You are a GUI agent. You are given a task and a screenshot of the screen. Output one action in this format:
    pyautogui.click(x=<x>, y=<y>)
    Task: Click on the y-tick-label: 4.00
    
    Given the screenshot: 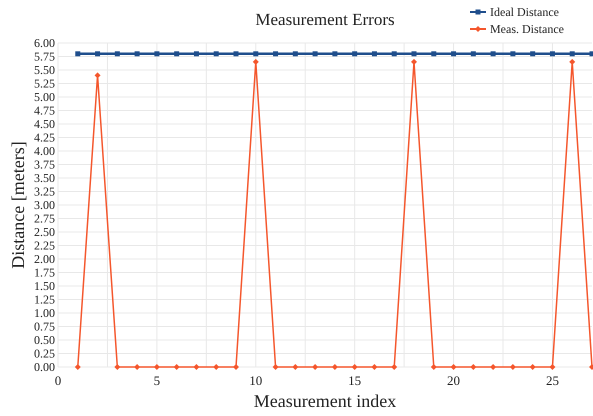 What is the action you would take?
    pyautogui.click(x=44, y=151)
    